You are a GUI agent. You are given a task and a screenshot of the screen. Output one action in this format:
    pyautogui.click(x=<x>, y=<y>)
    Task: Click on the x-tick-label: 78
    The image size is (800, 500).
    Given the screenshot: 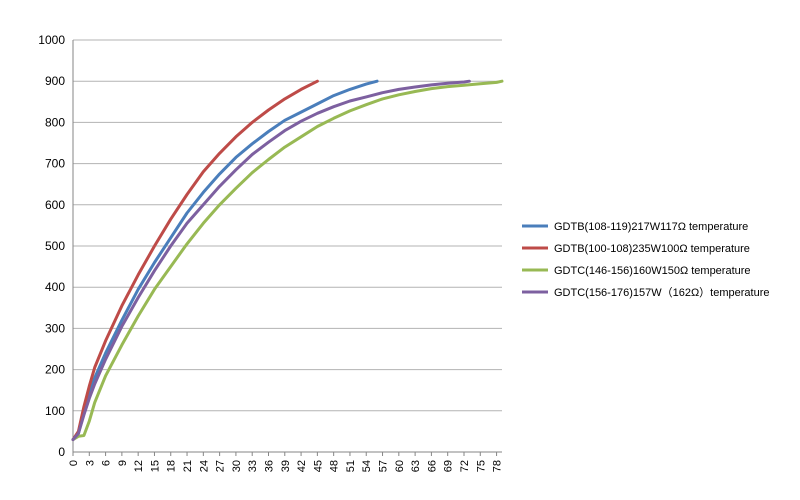 What is the action you would take?
    pyautogui.click(x=498, y=466)
    